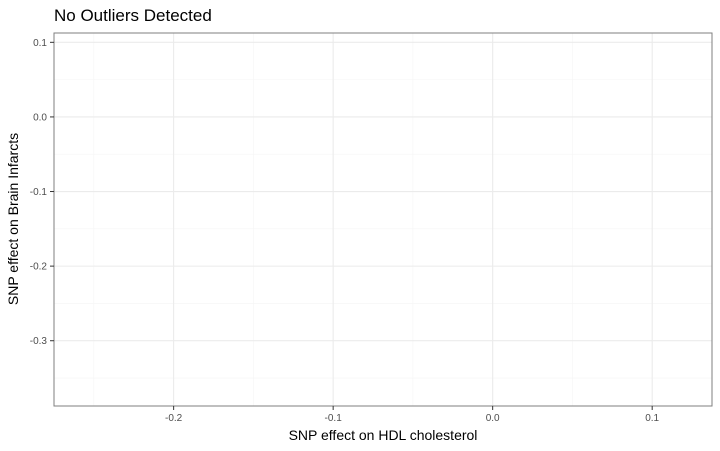 The width and height of the screenshot is (720, 451). Describe the element at coordinates (493, 418) in the screenshot. I see `x-tick-label-2: 0.0` at that location.